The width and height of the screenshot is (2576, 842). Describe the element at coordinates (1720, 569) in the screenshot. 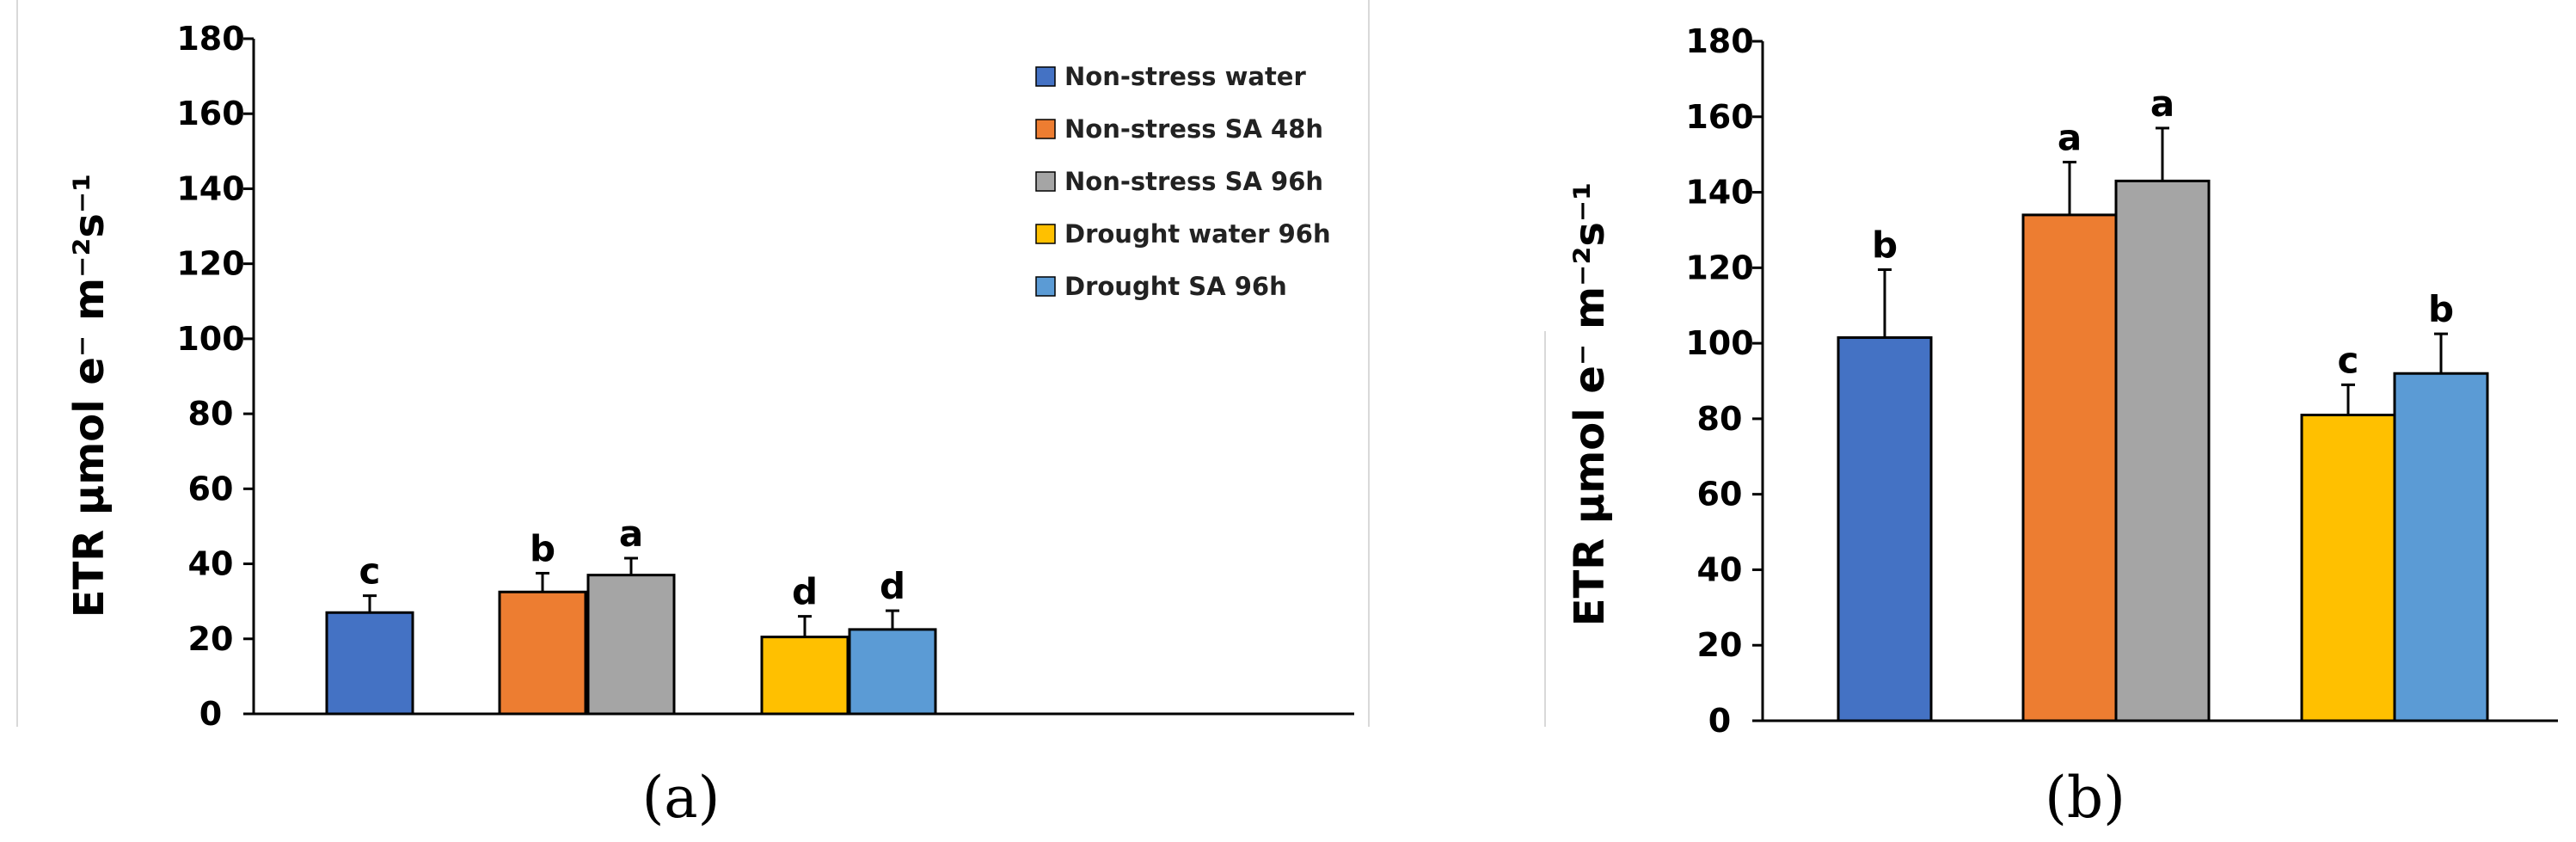

I see `chart-b-y-tick-label: 40` at that location.